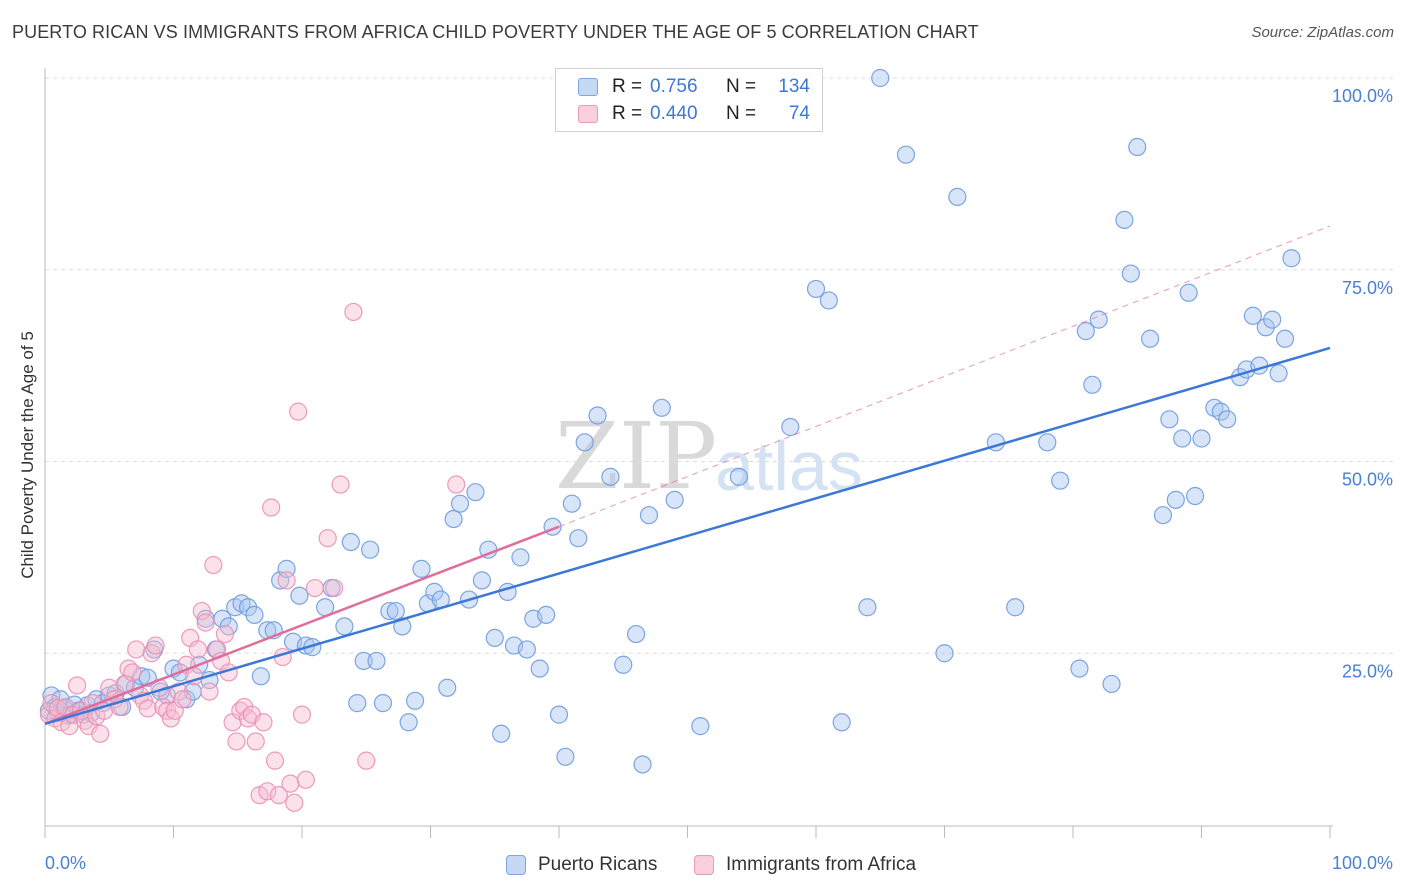 This screenshot has height=892, width=1406. I want to click on y-axis-label: Child Poverty Under the Age of 5, so click(27, 455).